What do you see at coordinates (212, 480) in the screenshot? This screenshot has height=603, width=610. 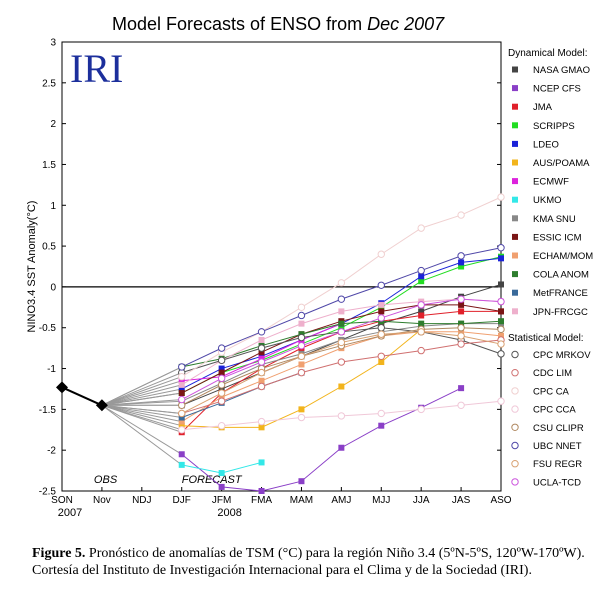 I see `forecast-label: FORECAST` at bounding box center [212, 480].